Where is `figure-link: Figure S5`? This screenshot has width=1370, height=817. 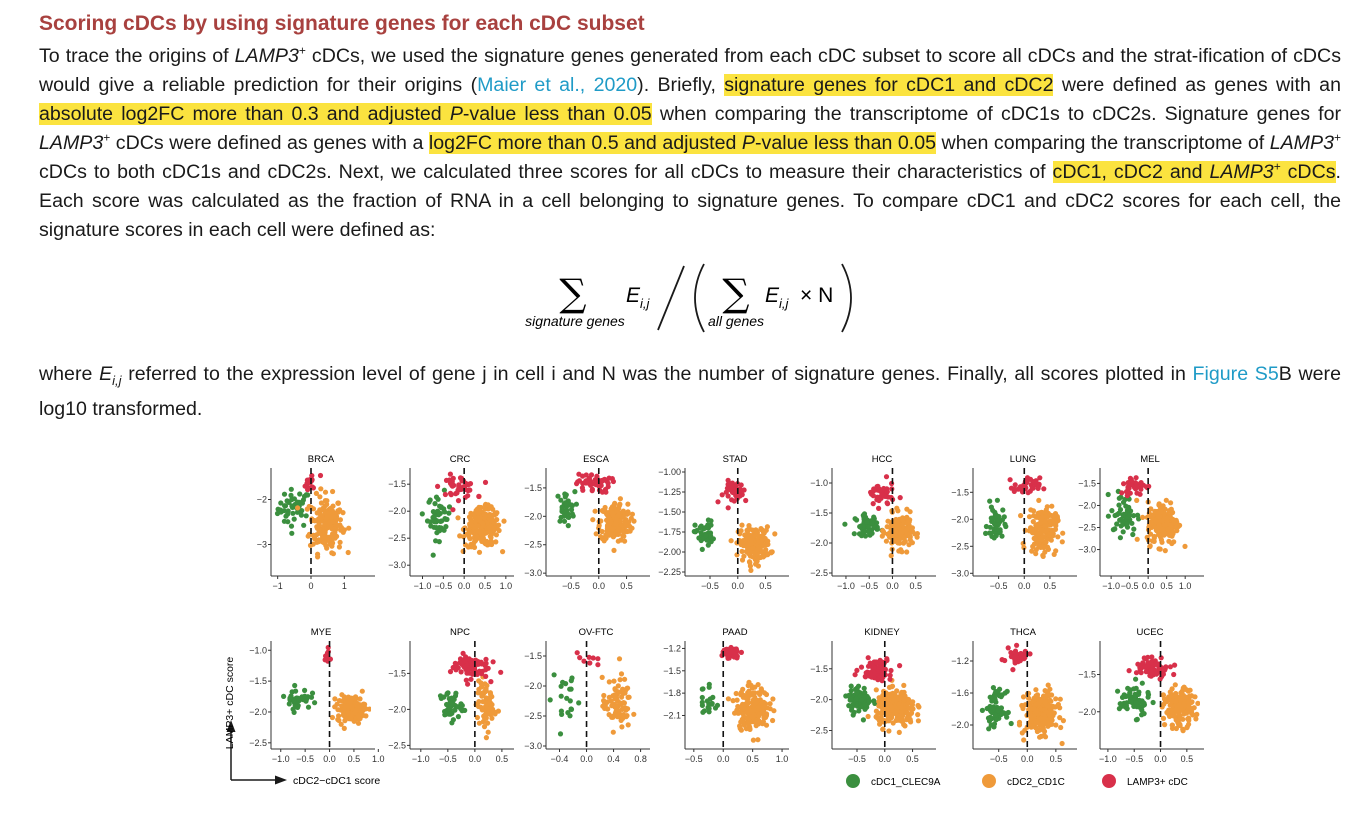
figure-link: Figure S5 is located at coordinates (1235, 374).